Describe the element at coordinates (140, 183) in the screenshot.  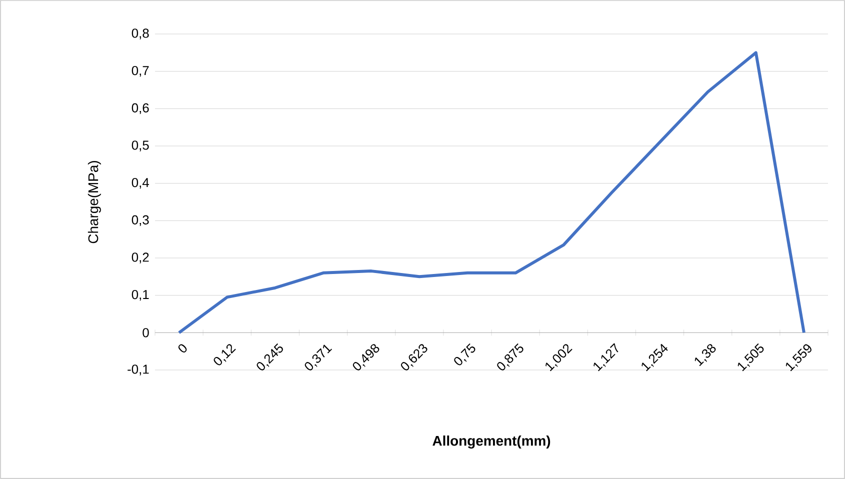
I see `y-tick-label: 0,4` at that location.